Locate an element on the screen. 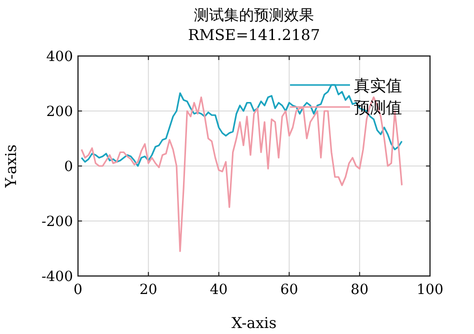 The height and width of the screenshot is (334, 474). x-tick-label: 100 is located at coordinates (430, 290).